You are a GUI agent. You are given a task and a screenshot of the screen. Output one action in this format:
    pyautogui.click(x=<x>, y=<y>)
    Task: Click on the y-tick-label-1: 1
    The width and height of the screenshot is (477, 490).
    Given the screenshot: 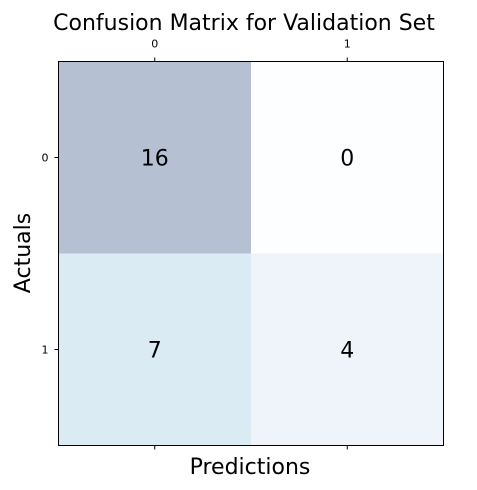 What is the action you would take?
    pyautogui.click(x=45, y=350)
    